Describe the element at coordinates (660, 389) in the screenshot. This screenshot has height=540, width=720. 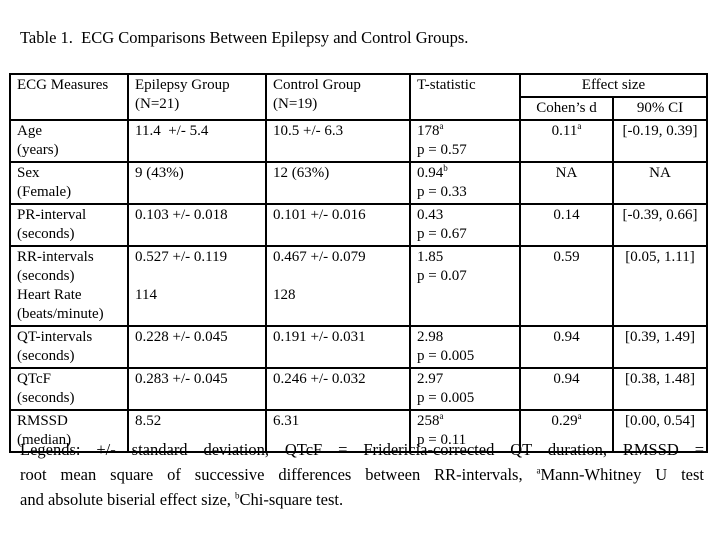
I see `ci-cell: [0.38, 1.48]` at that location.